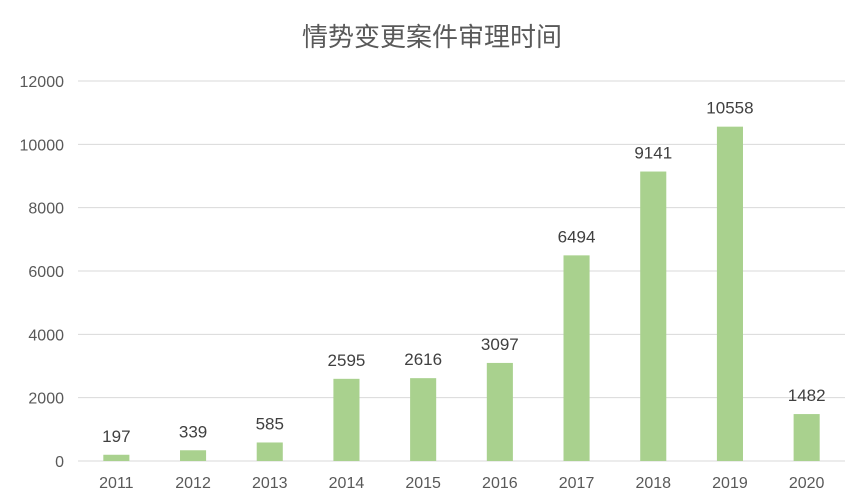 Image resolution: width=864 pixels, height=504 pixels. I want to click on data-label-2016: 3097, so click(500, 344).